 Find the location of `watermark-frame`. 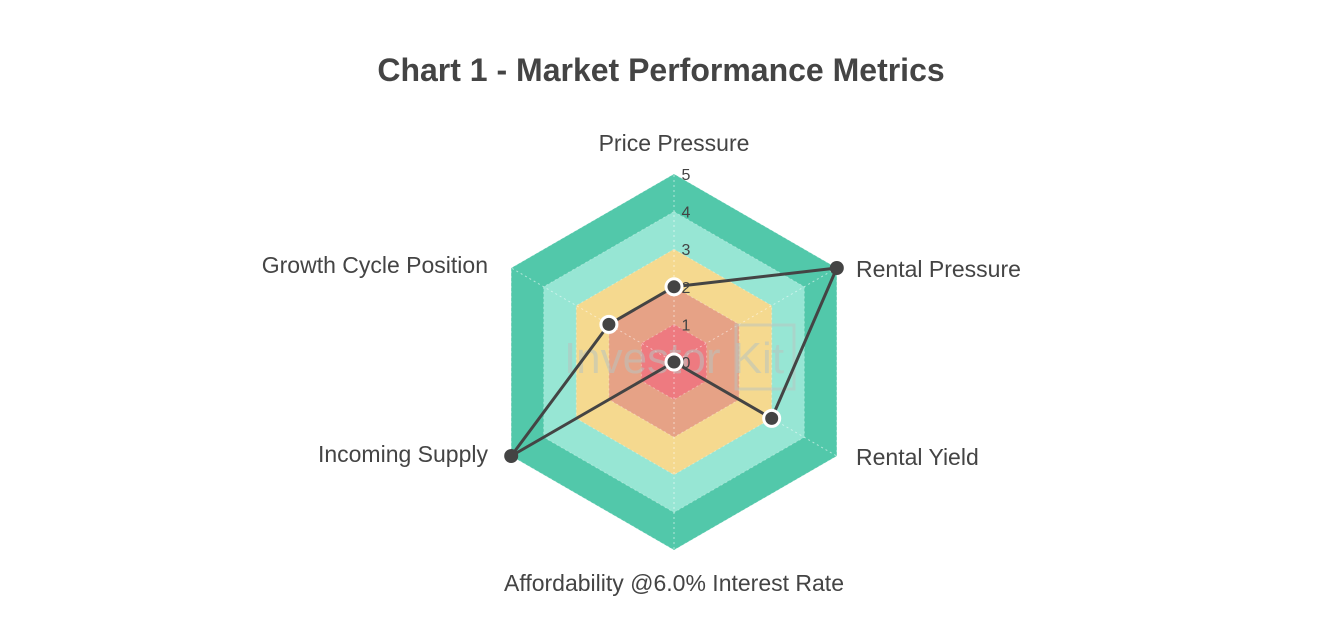

watermark-frame is located at coordinates (765, 357).